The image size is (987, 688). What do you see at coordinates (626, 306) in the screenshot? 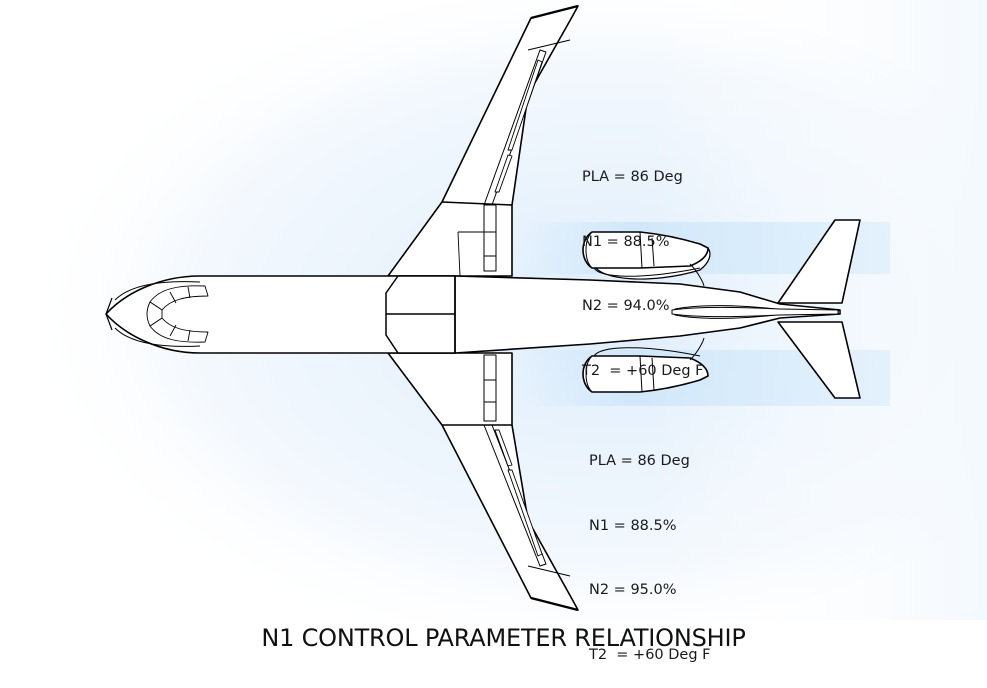
I see `n2-readout: N2 = 94.0%` at bounding box center [626, 306].